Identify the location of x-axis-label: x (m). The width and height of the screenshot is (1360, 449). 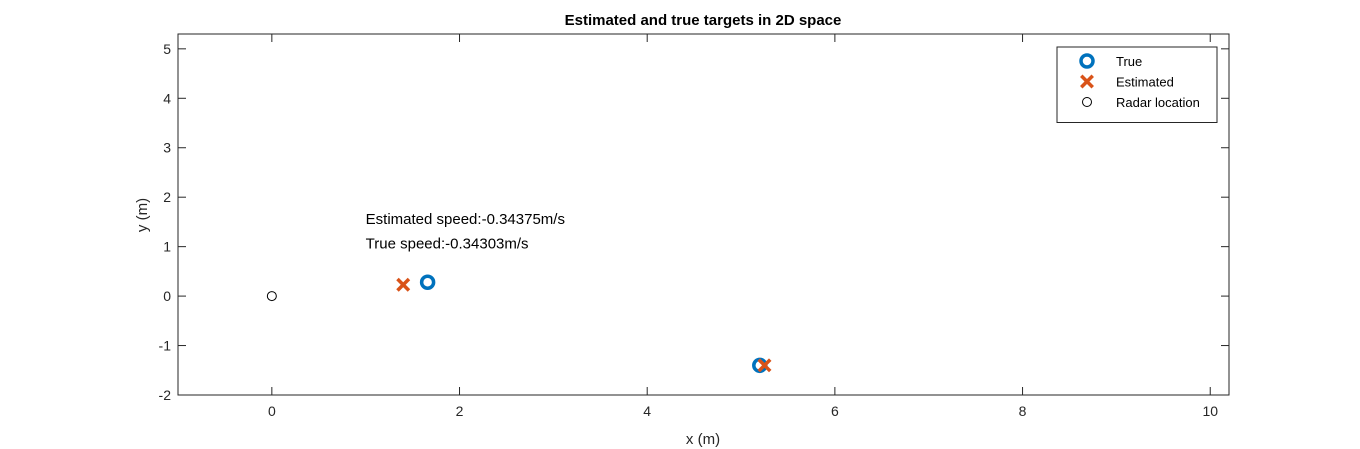
(703, 439).